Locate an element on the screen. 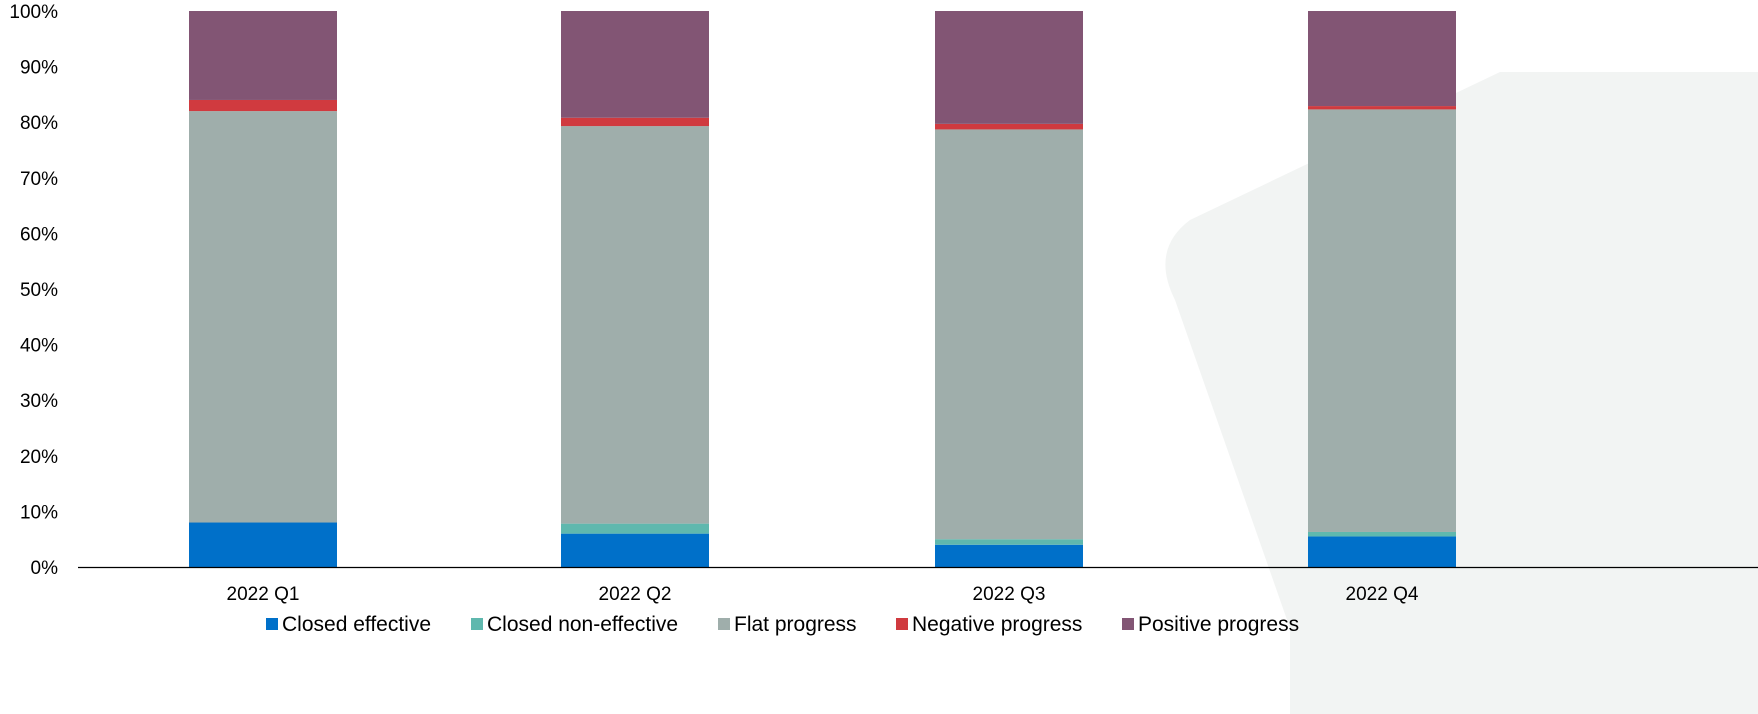  y-tick-label: 100% is located at coordinates (33, 12).